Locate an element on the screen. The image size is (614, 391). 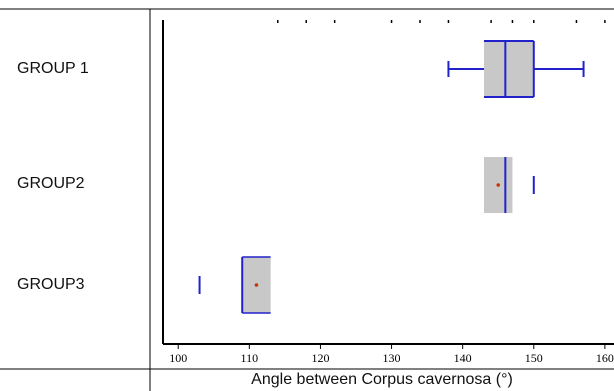
x-tick-label-100: 100 is located at coordinates (178, 358).